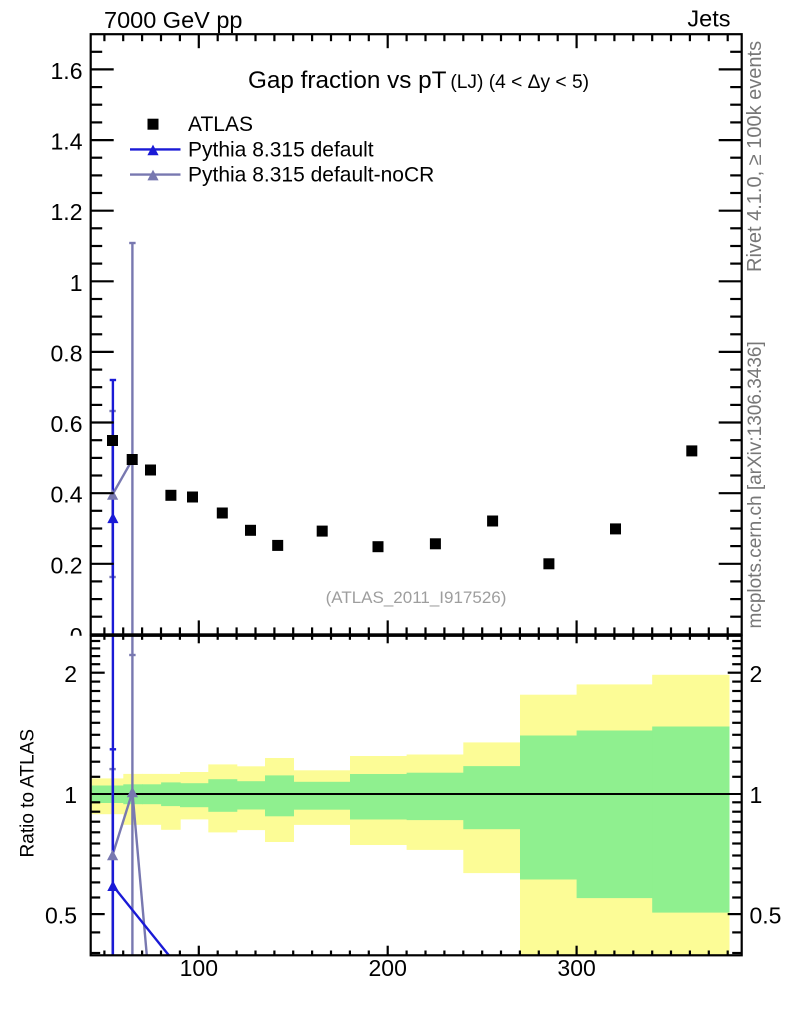  I want to click on svg-text: 0.2, so click(67, 565).